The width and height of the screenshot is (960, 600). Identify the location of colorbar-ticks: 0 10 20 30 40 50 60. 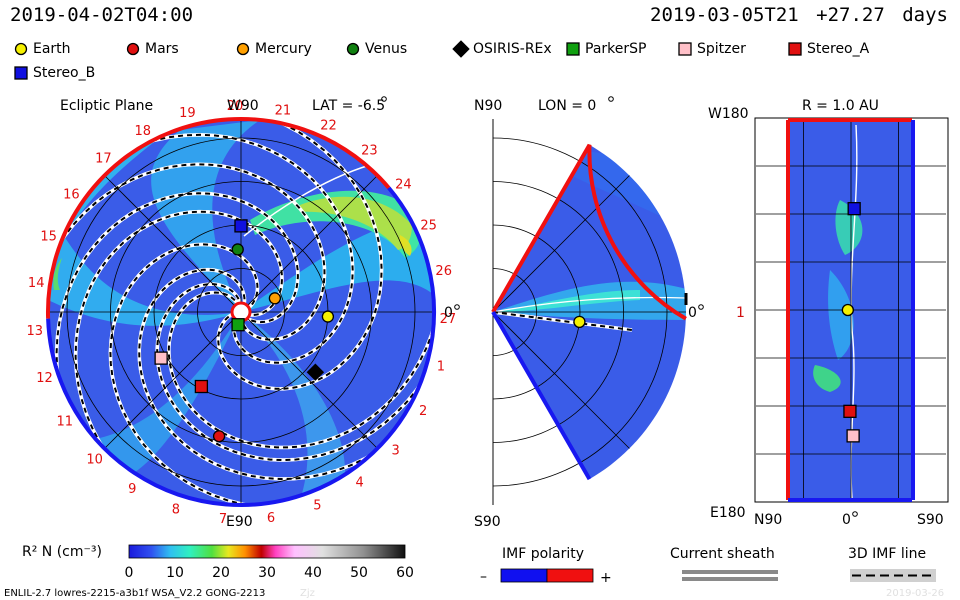
(269, 573).